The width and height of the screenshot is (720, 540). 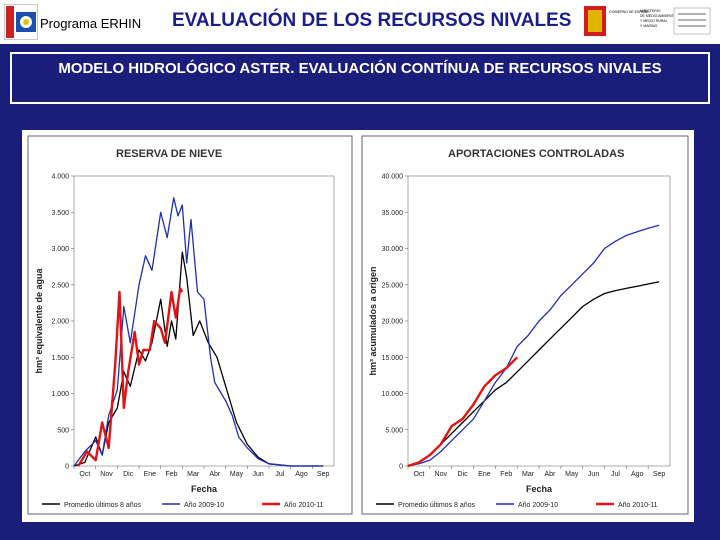 What do you see at coordinates (536, 154) in the screenshot?
I see `flow-chart-title: APORTACIONES CONTROLADAS` at bounding box center [536, 154].